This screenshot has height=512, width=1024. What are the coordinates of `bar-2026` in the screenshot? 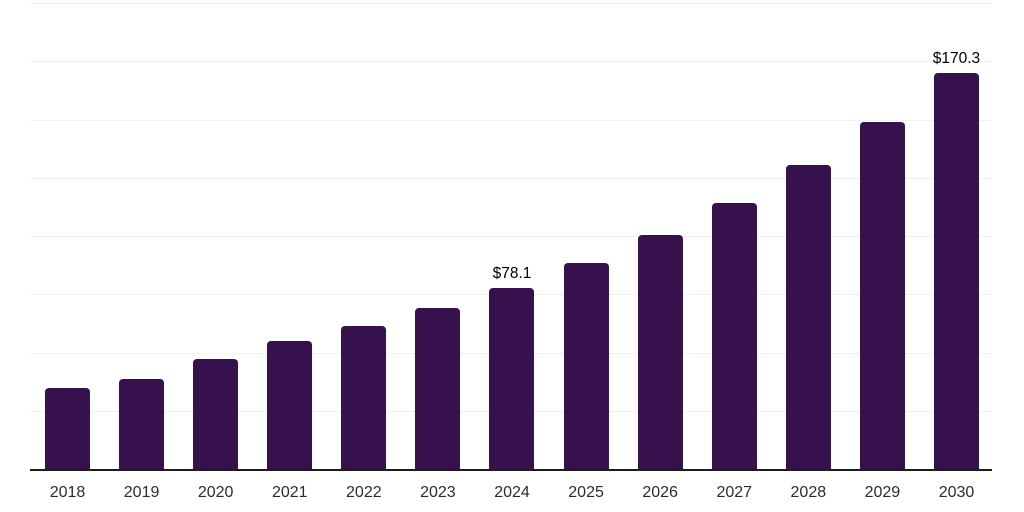 It's located at (660, 352).